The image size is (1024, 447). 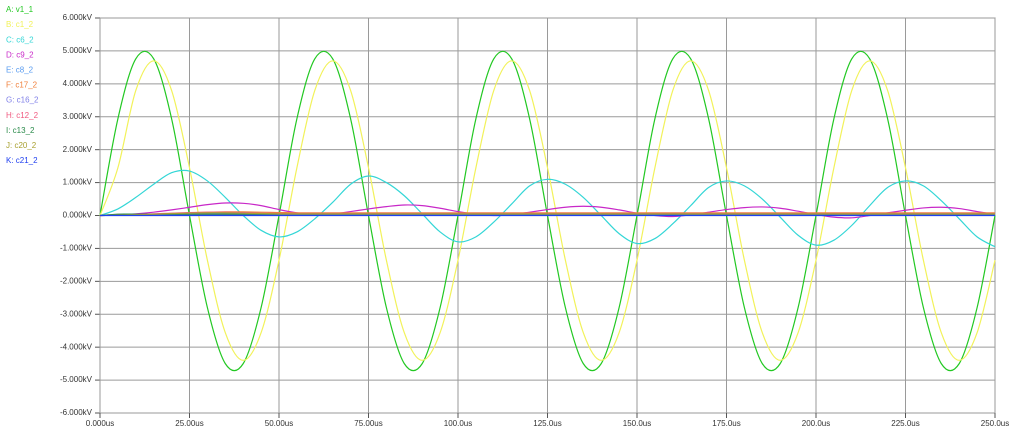 What do you see at coordinates (76, 346) in the screenshot?
I see `y-tick-label: -4.000kV` at bounding box center [76, 346].